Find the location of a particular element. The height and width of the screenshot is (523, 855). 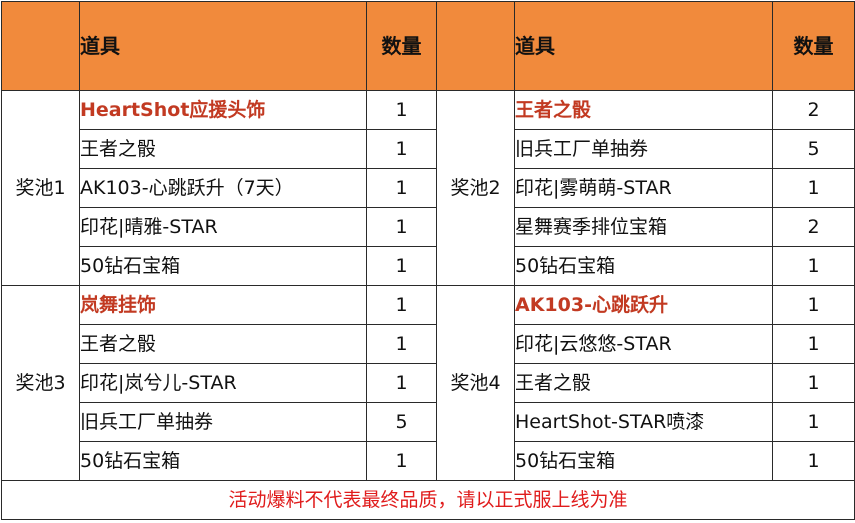

header-qty-right: 数量 is located at coordinates (813, 46).